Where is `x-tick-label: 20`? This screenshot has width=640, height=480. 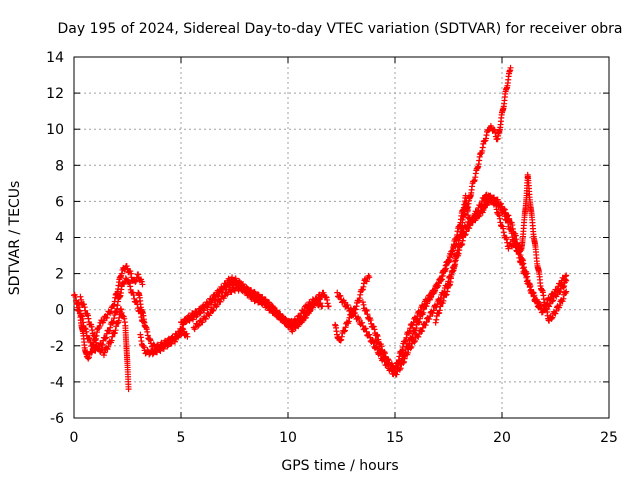 x-tick-label: 20 is located at coordinates (502, 438).